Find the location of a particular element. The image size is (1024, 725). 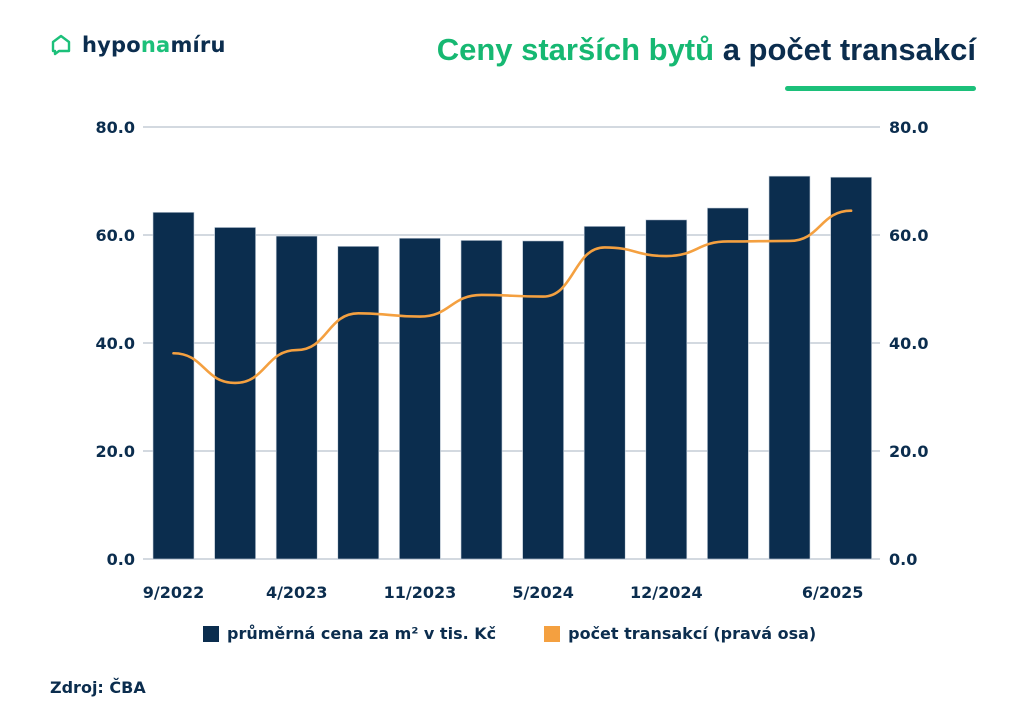

legend-item-transactions: počet transakcí (pravá osa) is located at coordinates (680, 633).